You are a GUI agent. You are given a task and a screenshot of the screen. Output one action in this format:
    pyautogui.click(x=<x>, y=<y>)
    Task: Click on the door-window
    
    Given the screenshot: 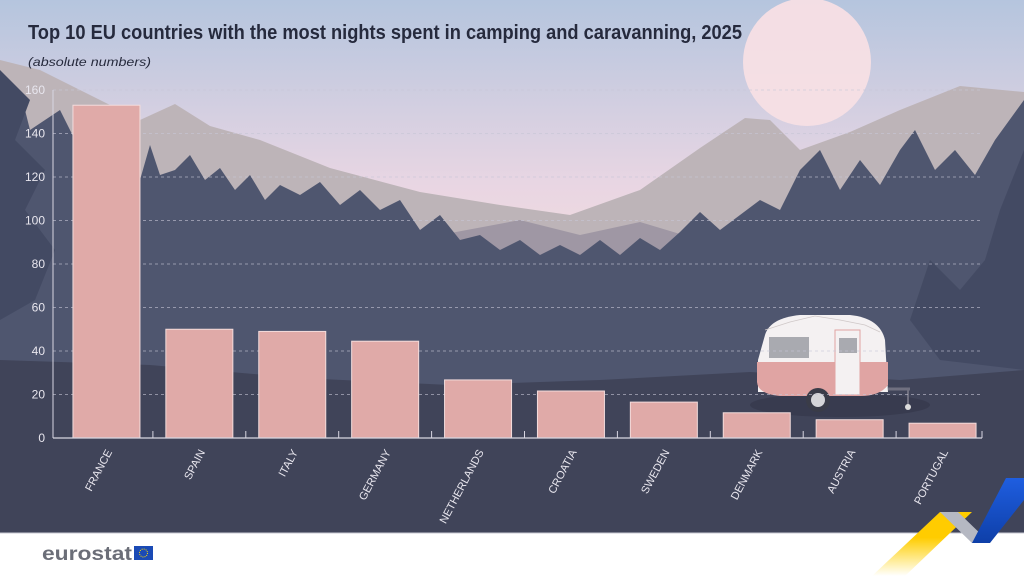 What is the action you would take?
    pyautogui.click(x=848, y=345)
    